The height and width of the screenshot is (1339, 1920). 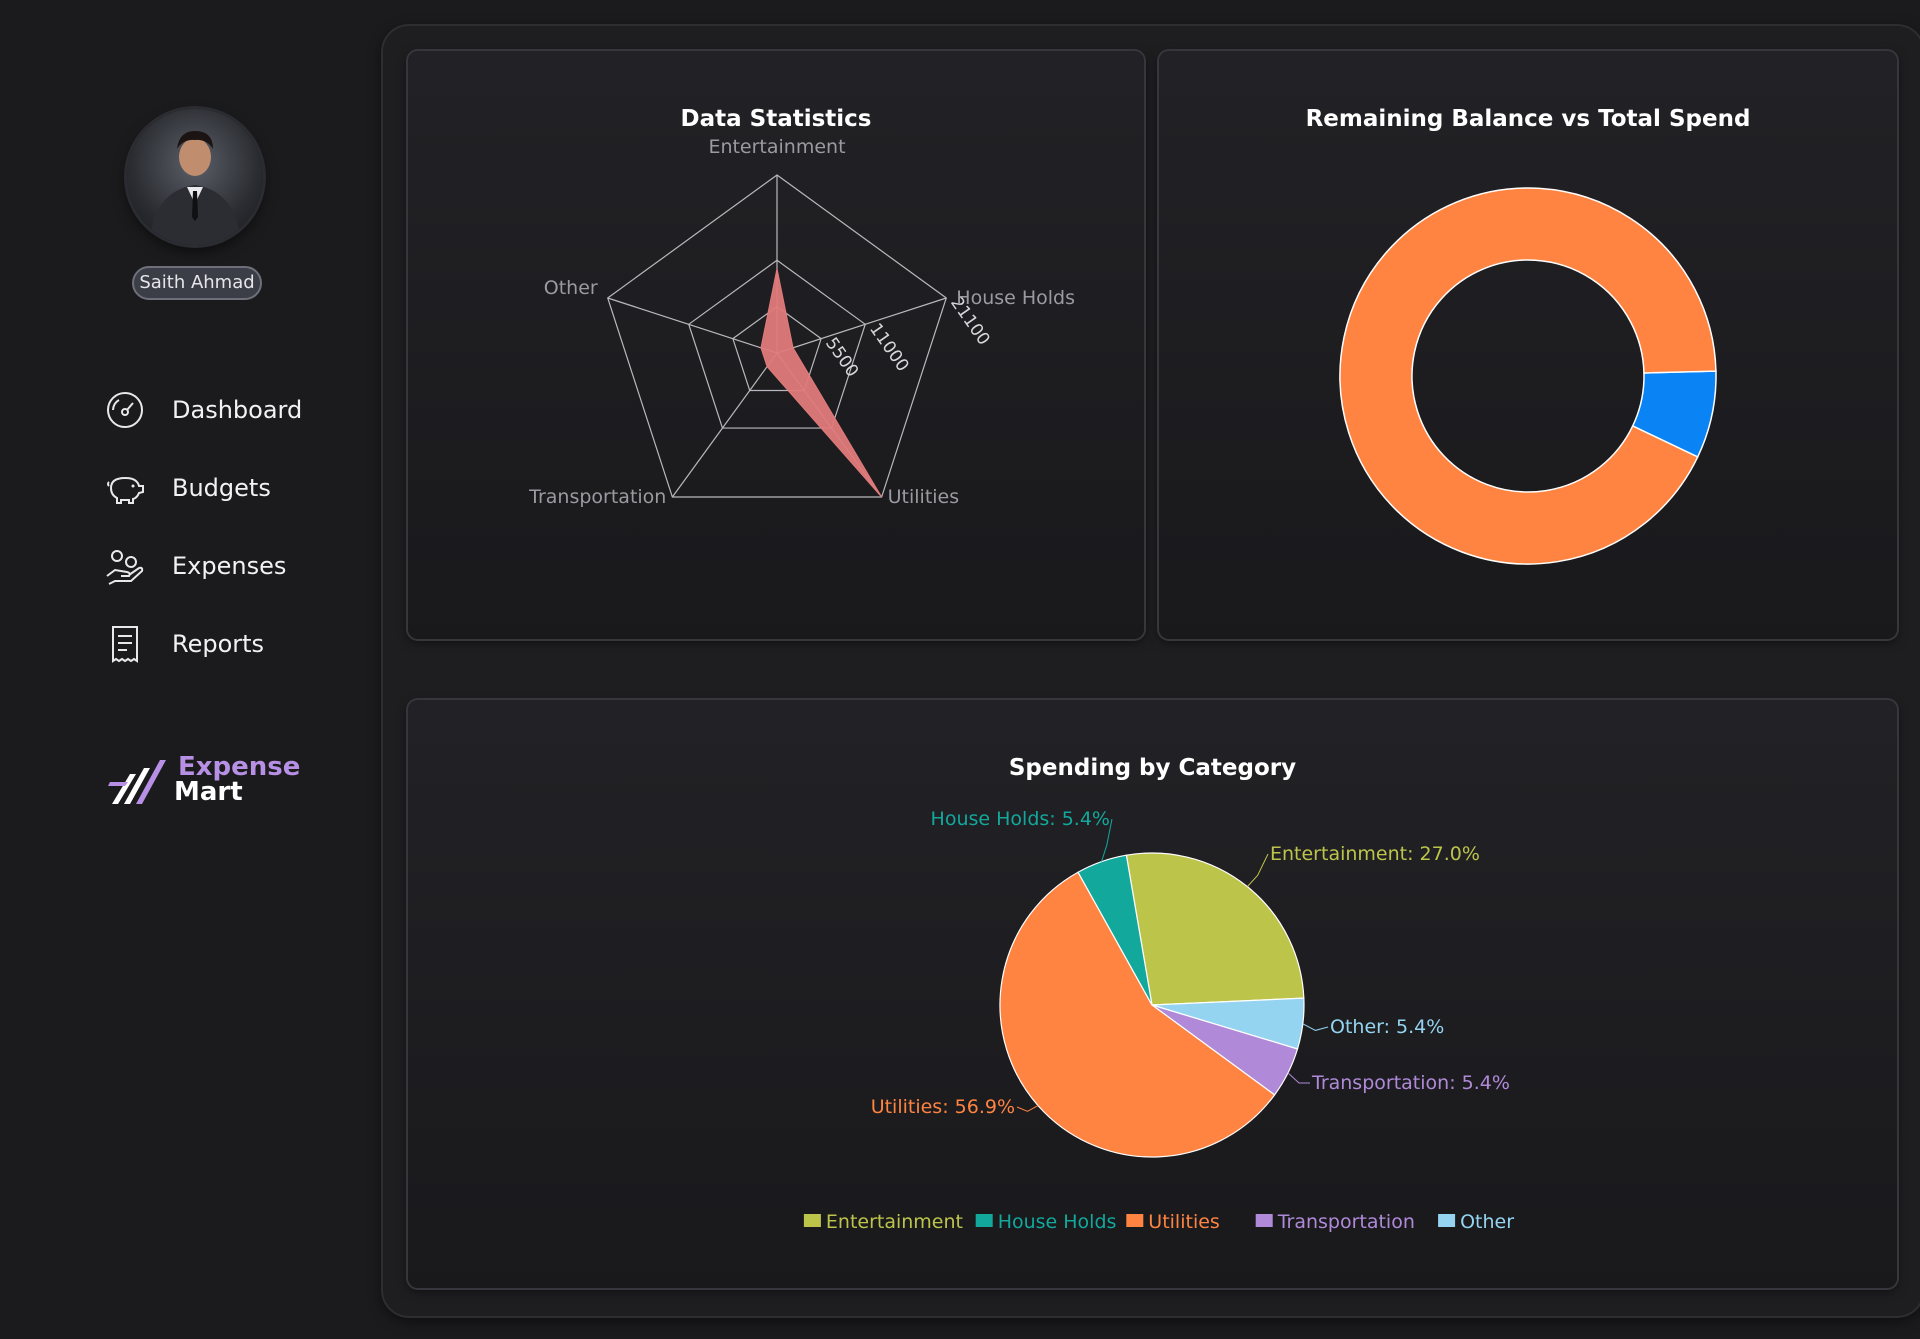 I want to click on donut-slice-total-spend, so click(x=1528, y=376).